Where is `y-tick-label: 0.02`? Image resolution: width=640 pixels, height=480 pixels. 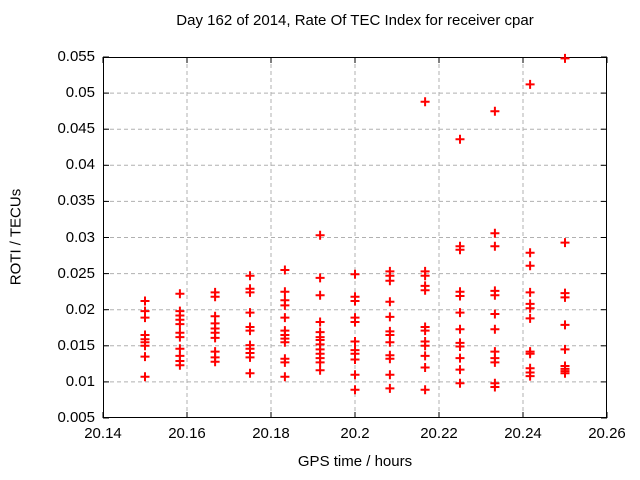 y-tick-label: 0.02 is located at coordinates (80, 309).